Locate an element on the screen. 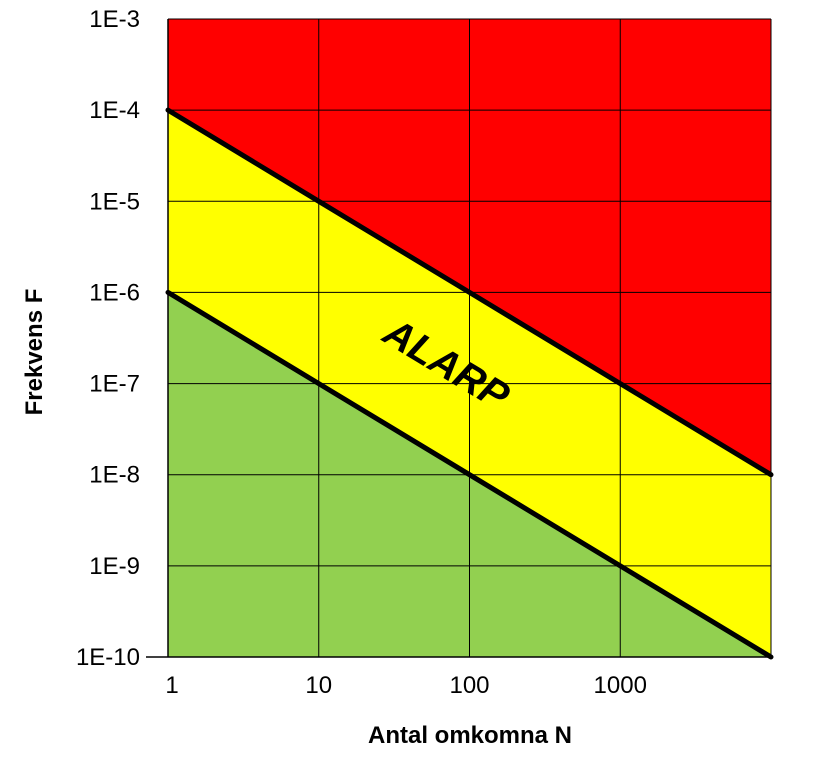  x-tick-label: 1 is located at coordinates (171, 685).